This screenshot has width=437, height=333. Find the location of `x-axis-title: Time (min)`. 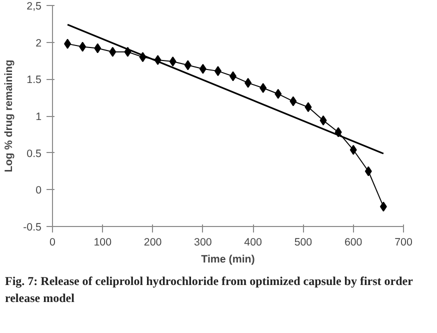

x-axis-title: Time (min) is located at coordinates (228, 260).